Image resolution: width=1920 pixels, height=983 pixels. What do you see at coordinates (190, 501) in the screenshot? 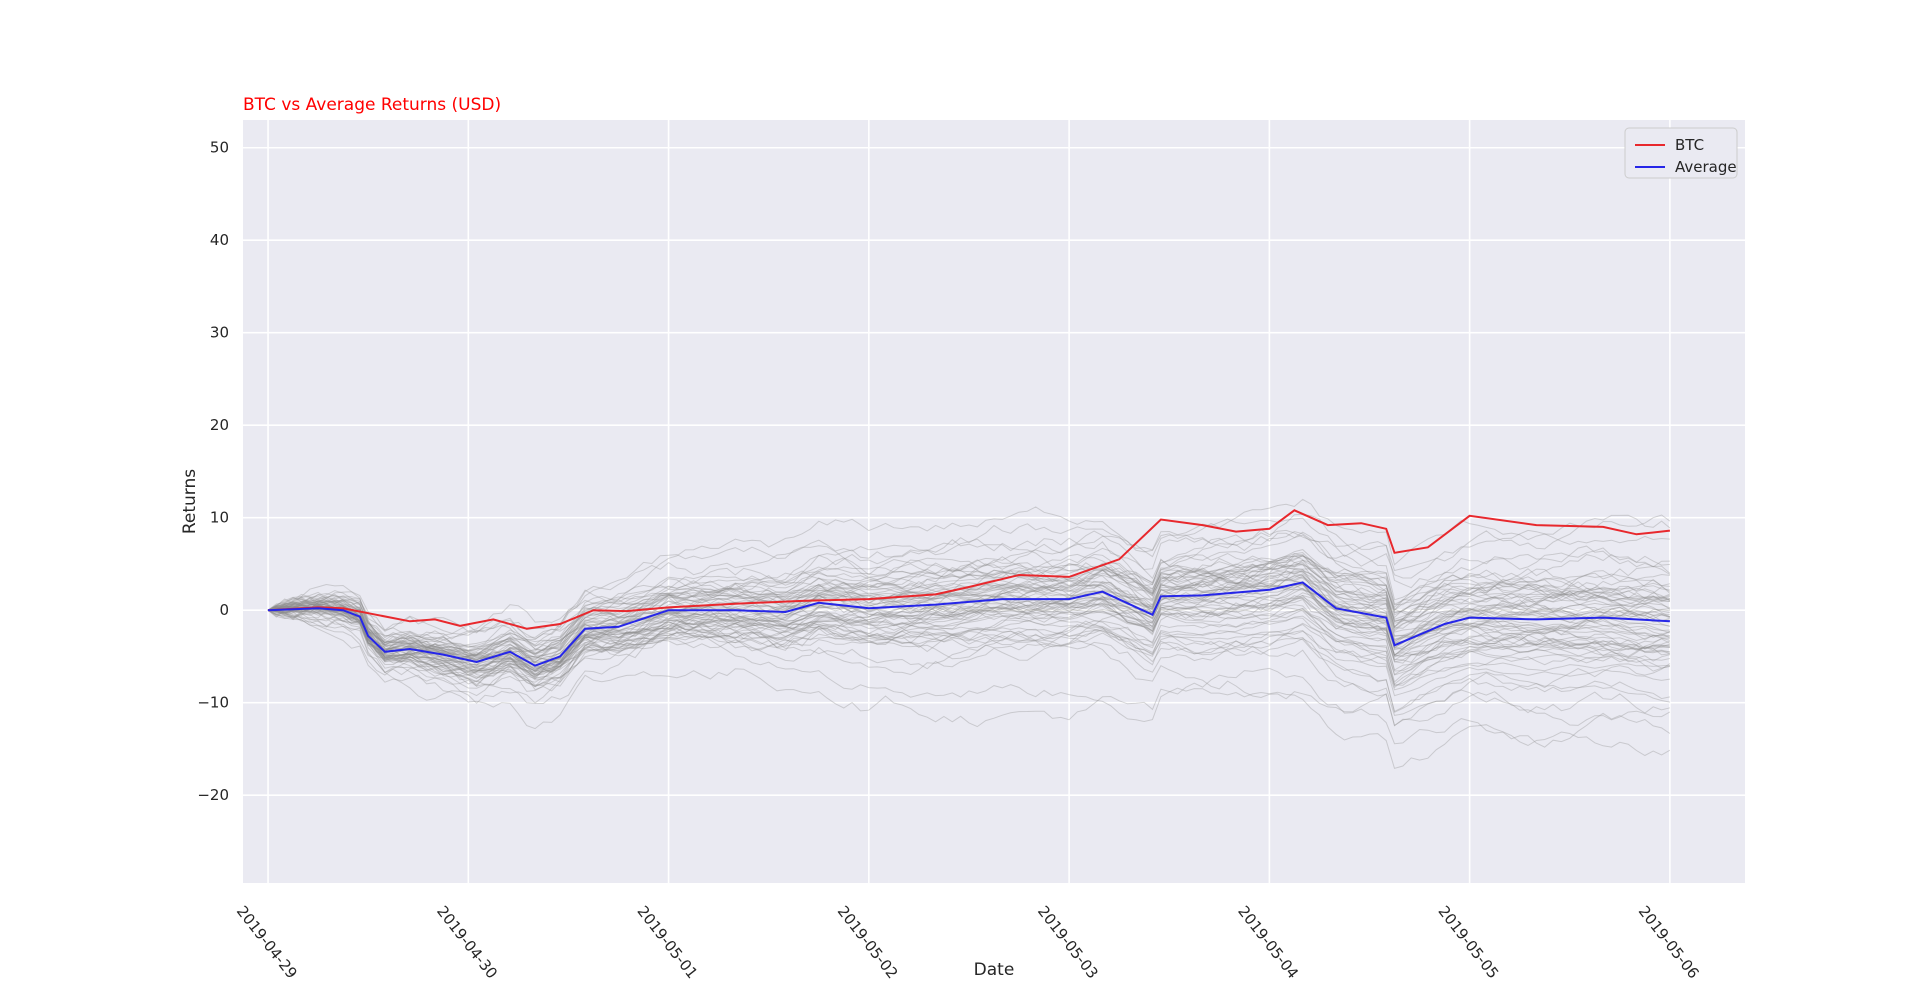
I see `y-axis-label: Returns` at bounding box center [190, 501].